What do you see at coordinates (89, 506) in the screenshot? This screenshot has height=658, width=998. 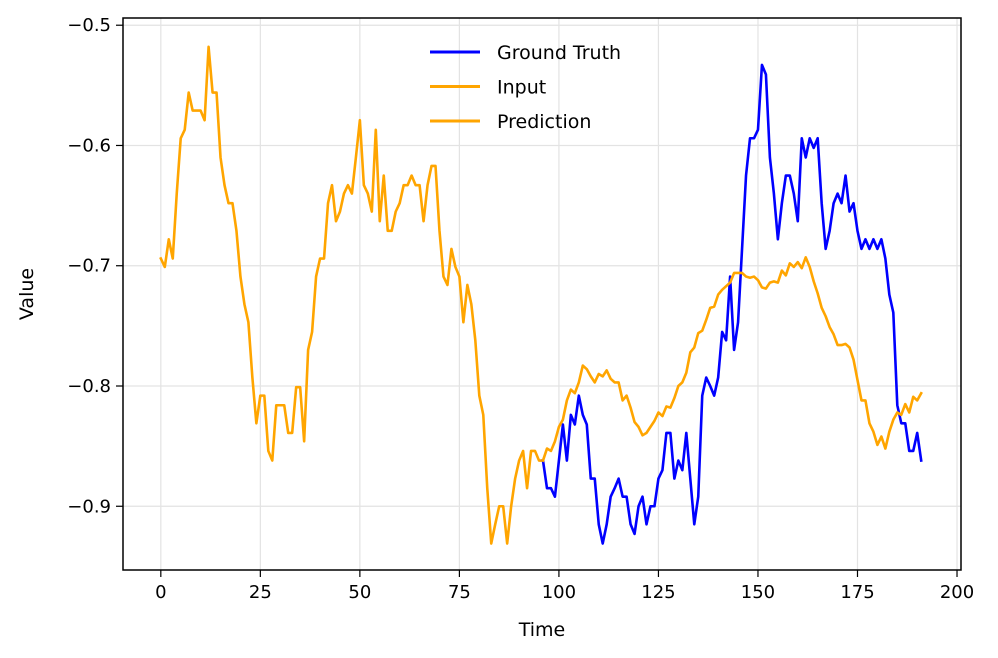 I see `y-tick-label: −0.9` at bounding box center [89, 506].